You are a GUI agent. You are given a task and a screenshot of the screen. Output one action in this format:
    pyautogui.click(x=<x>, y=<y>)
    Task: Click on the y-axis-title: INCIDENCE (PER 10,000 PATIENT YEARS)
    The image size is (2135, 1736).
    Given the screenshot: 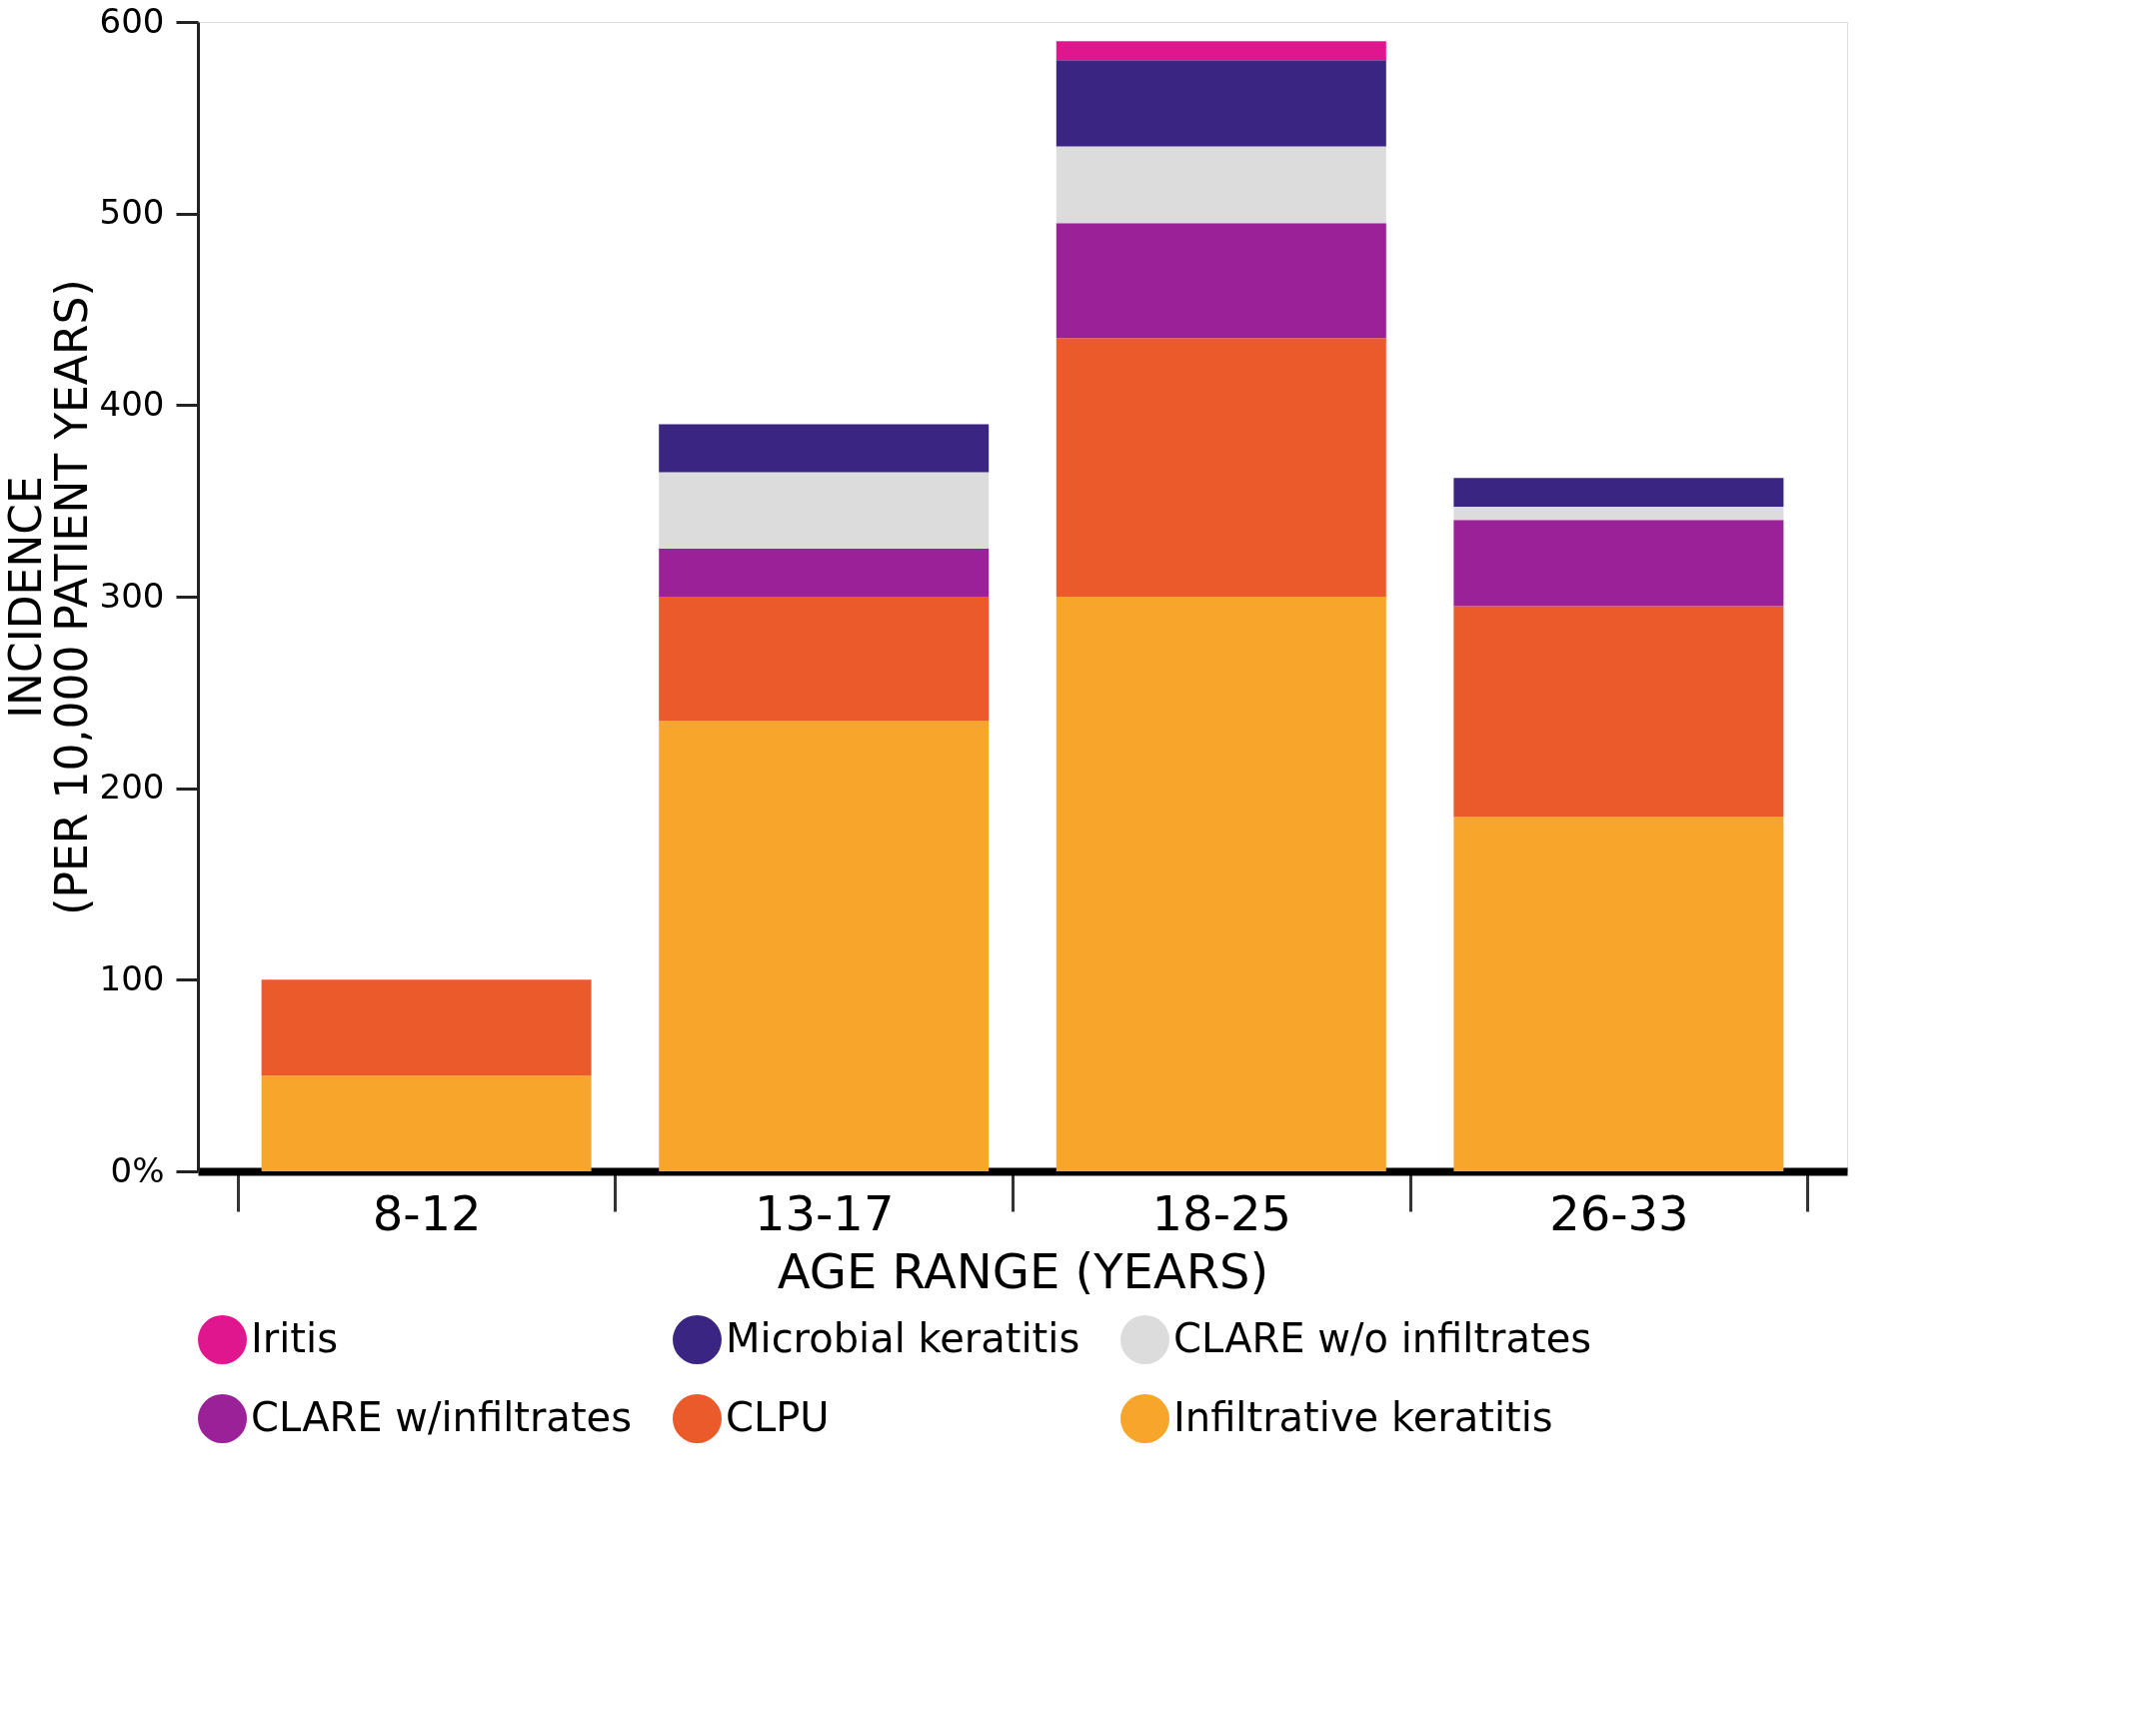 What is the action you would take?
    pyautogui.click(x=49, y=597)
    